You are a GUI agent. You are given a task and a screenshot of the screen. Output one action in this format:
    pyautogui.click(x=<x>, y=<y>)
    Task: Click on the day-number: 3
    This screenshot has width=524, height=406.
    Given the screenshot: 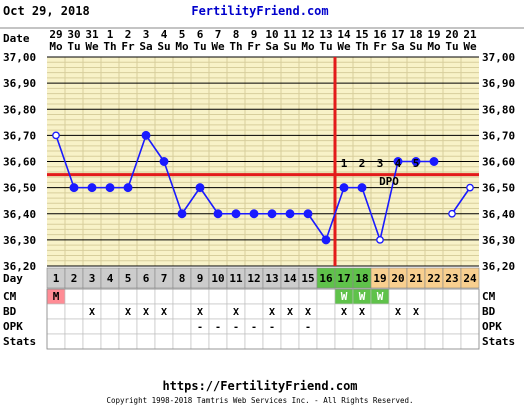 What is the action you would take?
    pyautogui.click(x=92, y=278)
    